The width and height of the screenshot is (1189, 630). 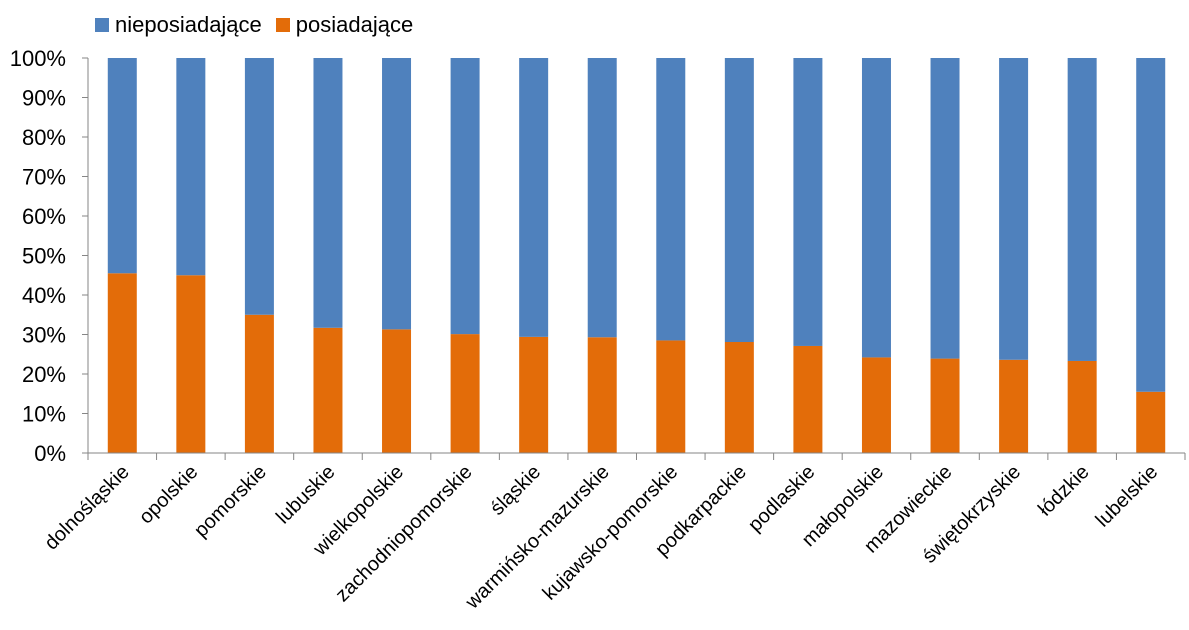 What do you see at coordinates (44, 98) in the screenshot?
I see `y-tick-label-9: 90%` at bounding box center [44, 98].